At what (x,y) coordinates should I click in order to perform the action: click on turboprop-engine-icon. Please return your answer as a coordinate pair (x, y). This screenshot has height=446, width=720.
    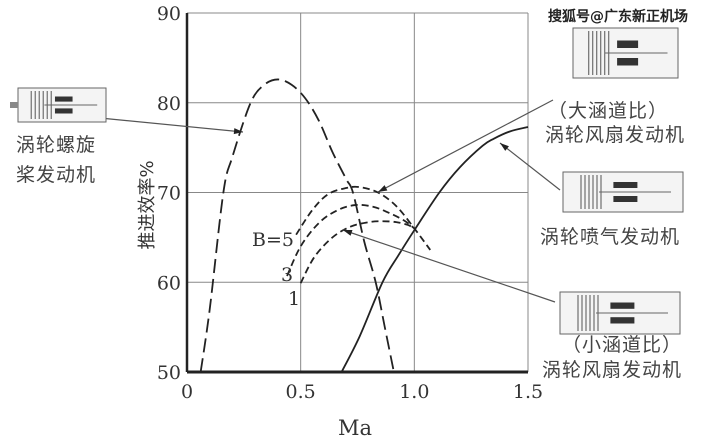
    Looking at the image, I should click on (62, 105).